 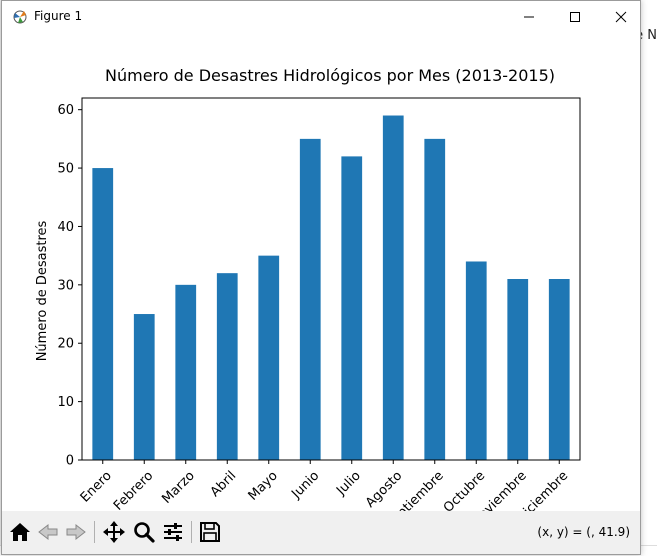 I want to click on x-tick-label: Octubre, so click(x=464, y=489).